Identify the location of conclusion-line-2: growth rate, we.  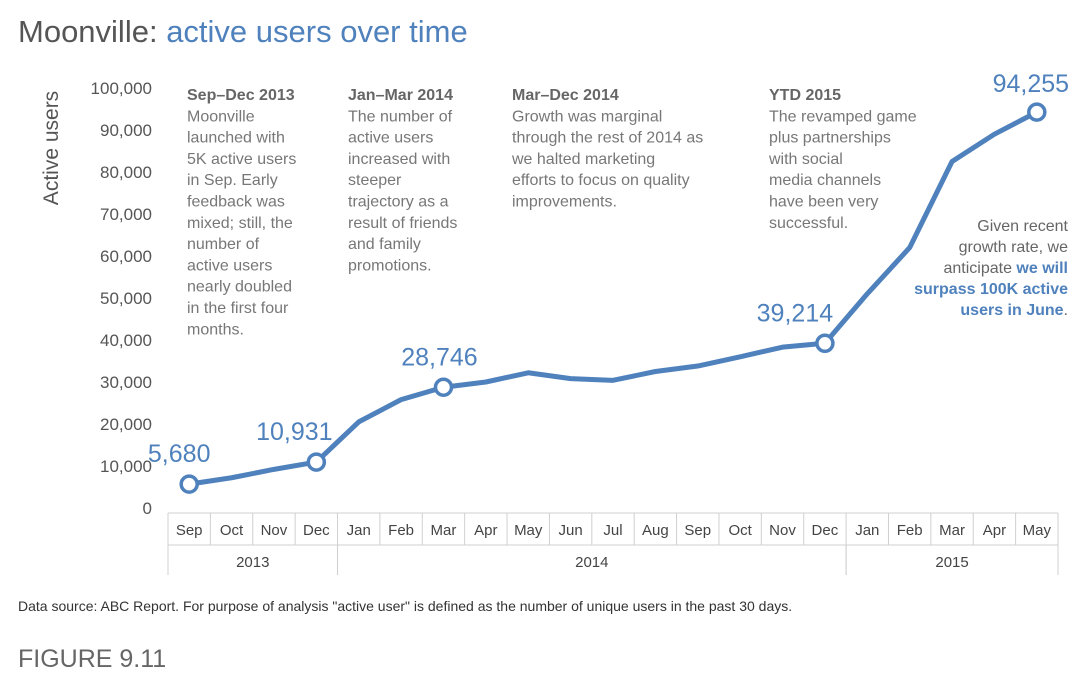
(1013, 247).